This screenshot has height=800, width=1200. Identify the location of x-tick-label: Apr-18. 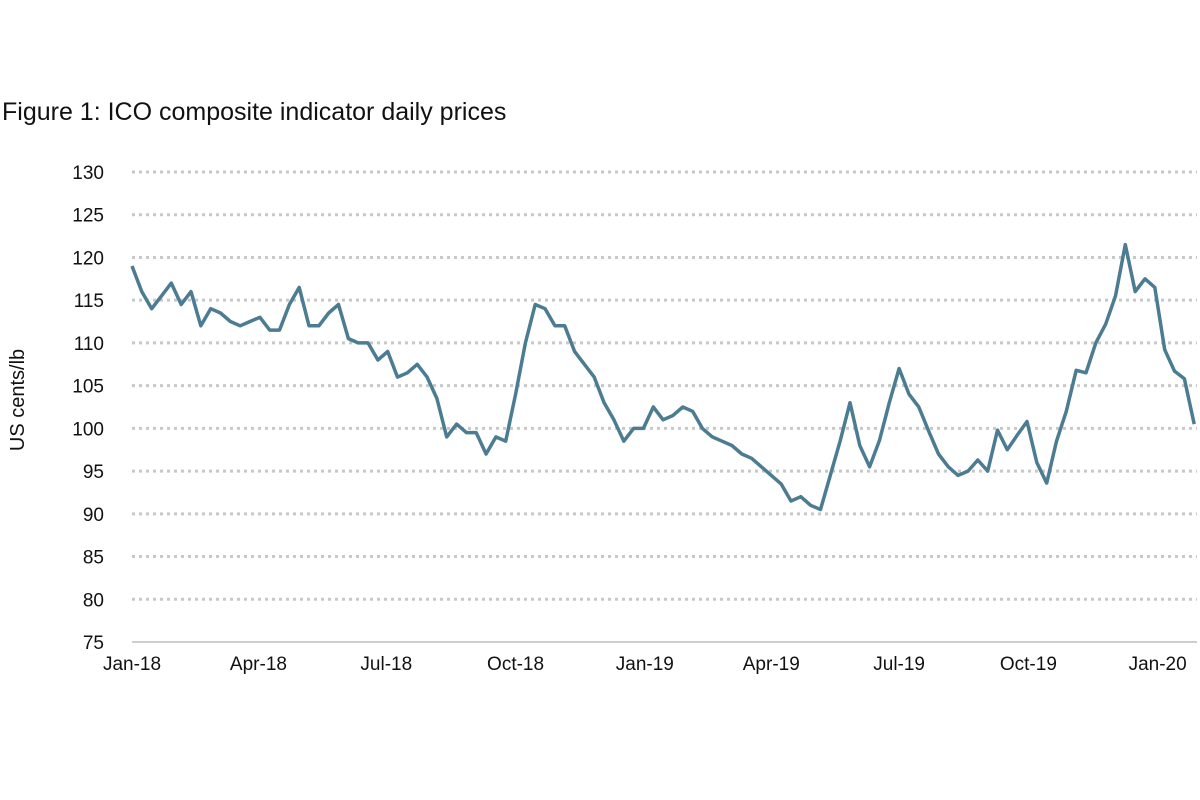
(258, 664).